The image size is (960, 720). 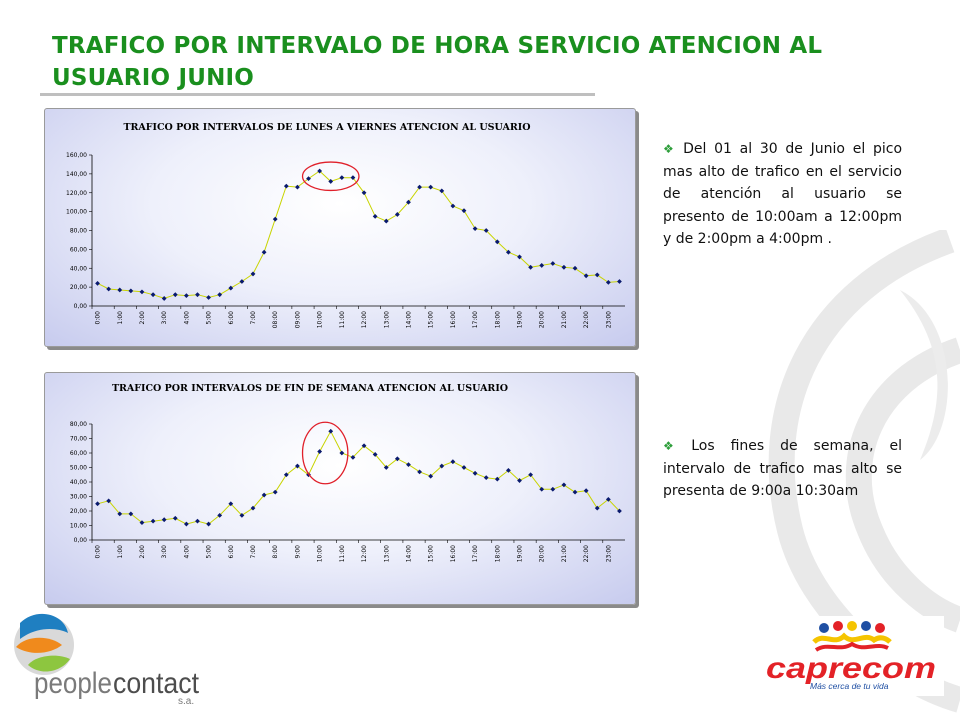 What do you see at coordinates (475, 553) in the screenshot?
I see `weekend-x-tick-label: 17:00` at bounding box center [475, 553].